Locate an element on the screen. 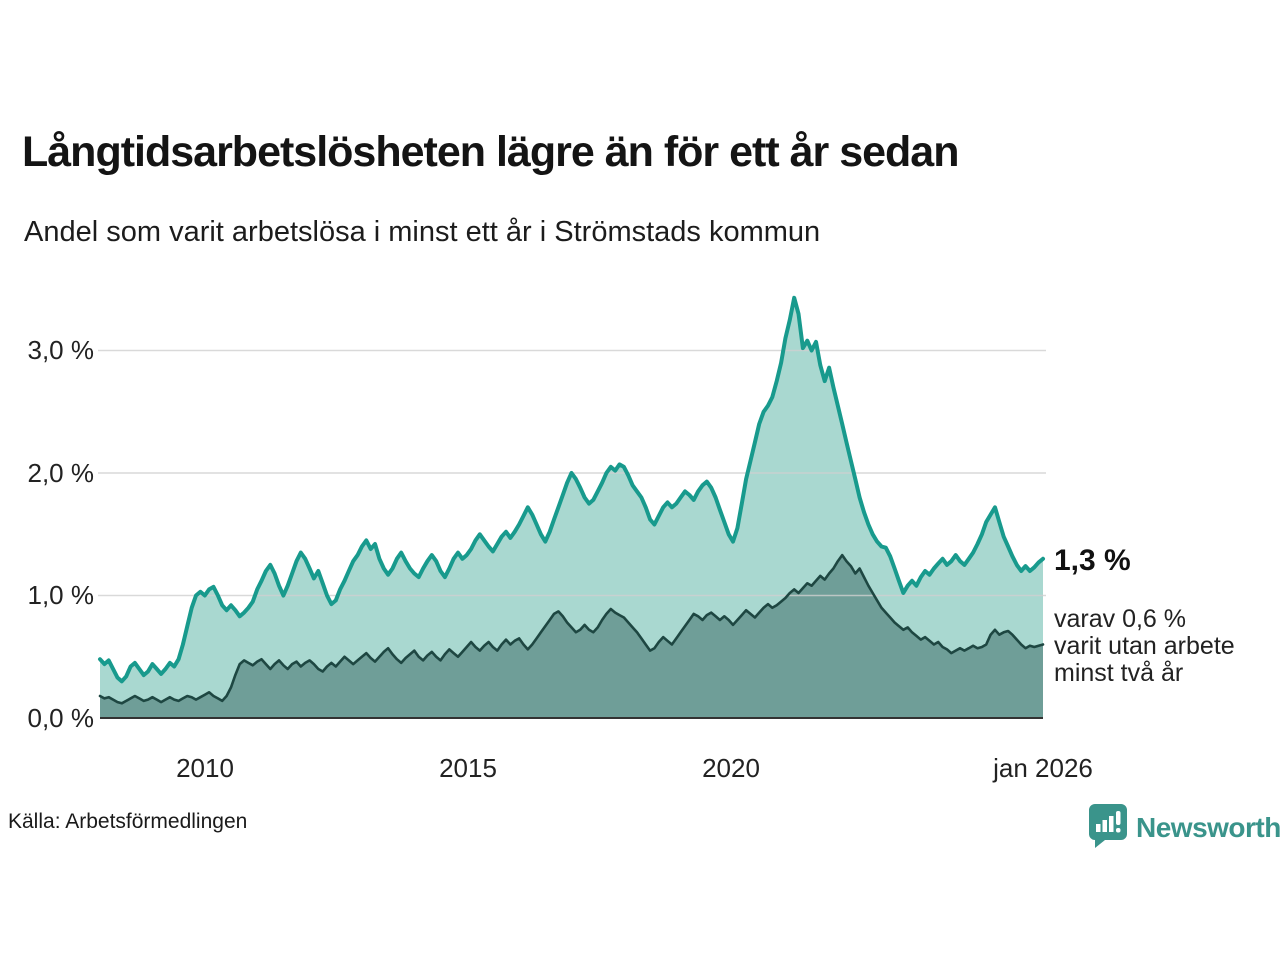 This screenshot has width=1280, height=960. x-tick-jan-2026: jan 2026 is located at coordinates (1043, 768).